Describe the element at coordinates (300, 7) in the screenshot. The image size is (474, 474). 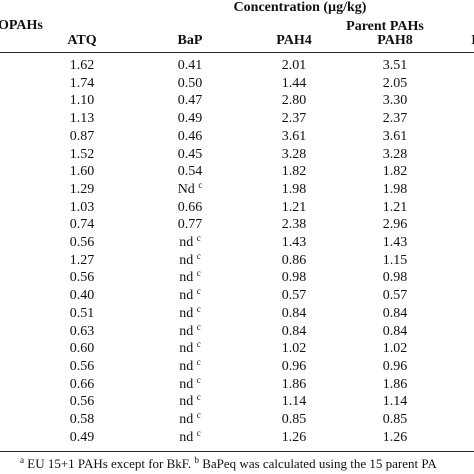
I see `table-title: Concentration (µg/kg)` at that location.